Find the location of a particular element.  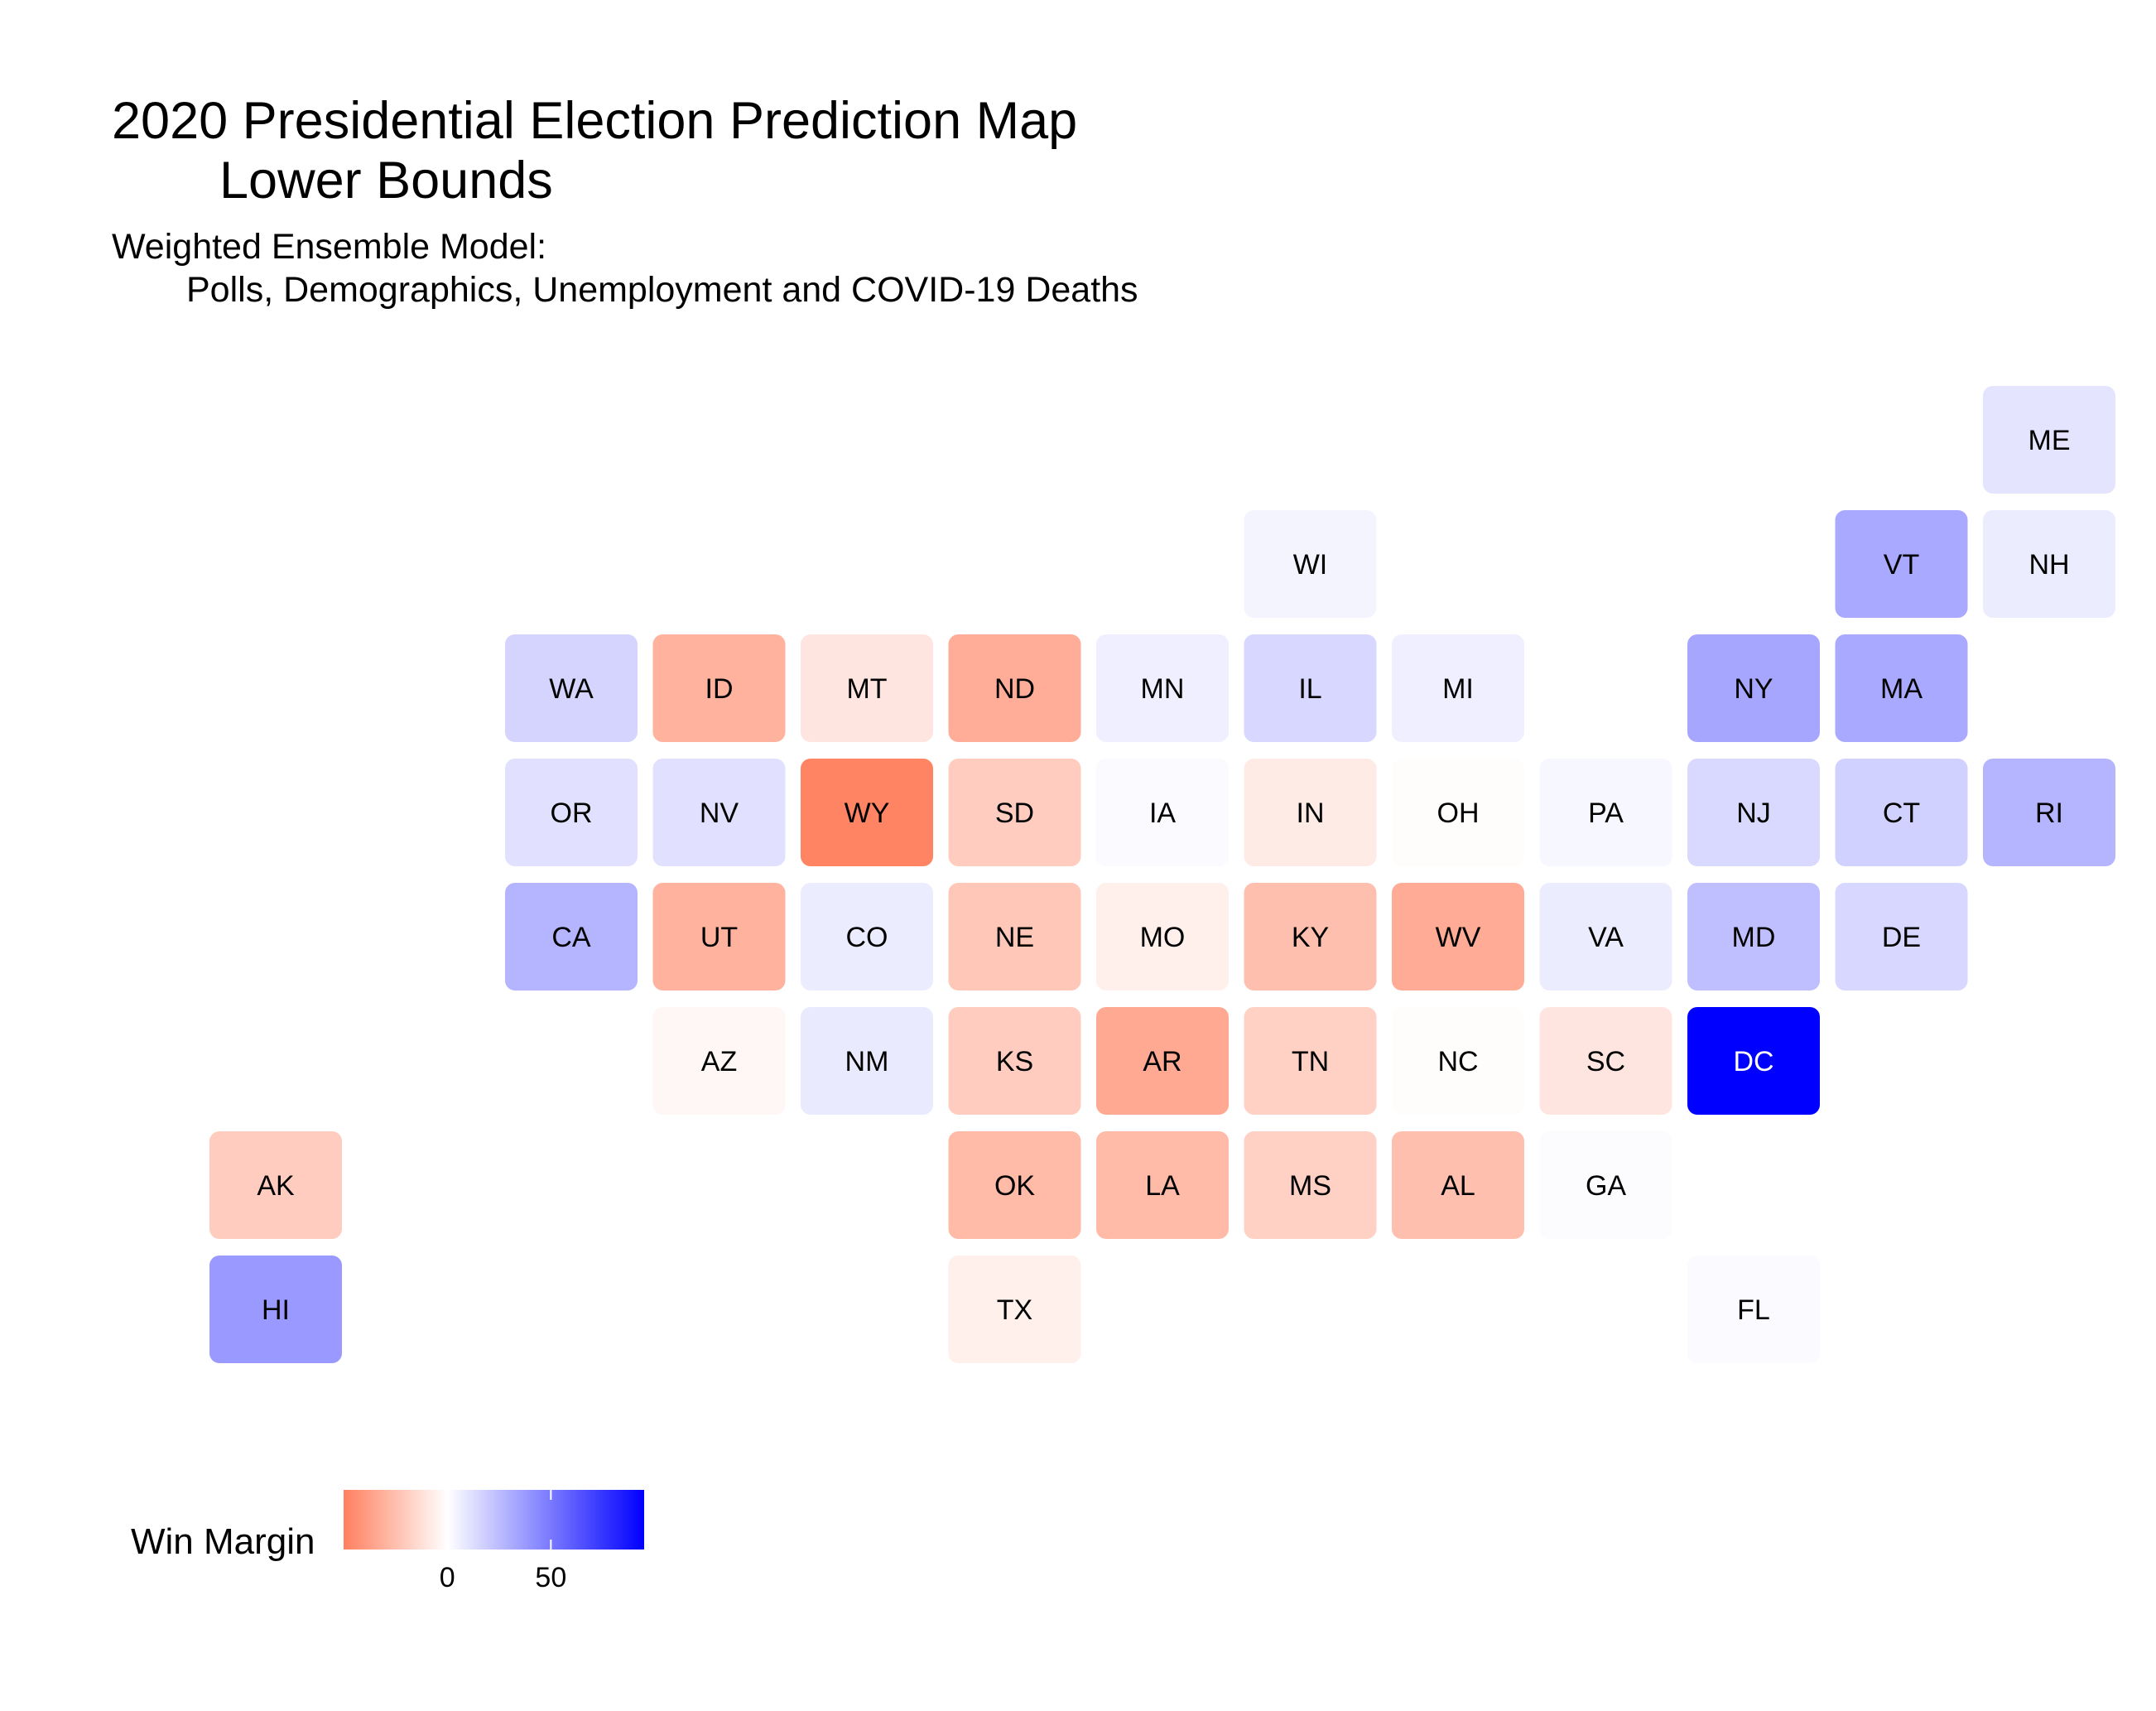

state-tile-id: ID is located at coordinates (719, 688).